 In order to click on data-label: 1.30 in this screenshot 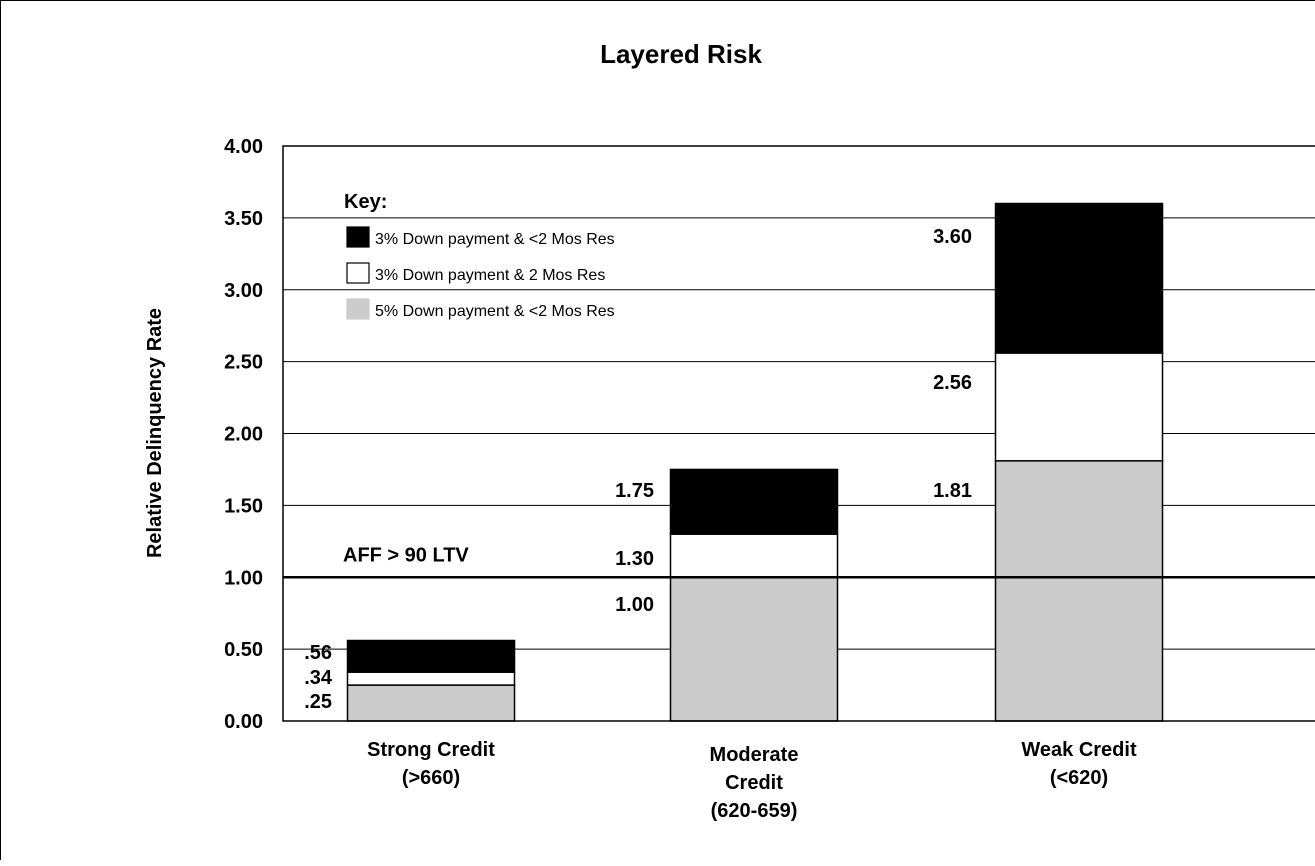, I will do `click(634, 559)`.